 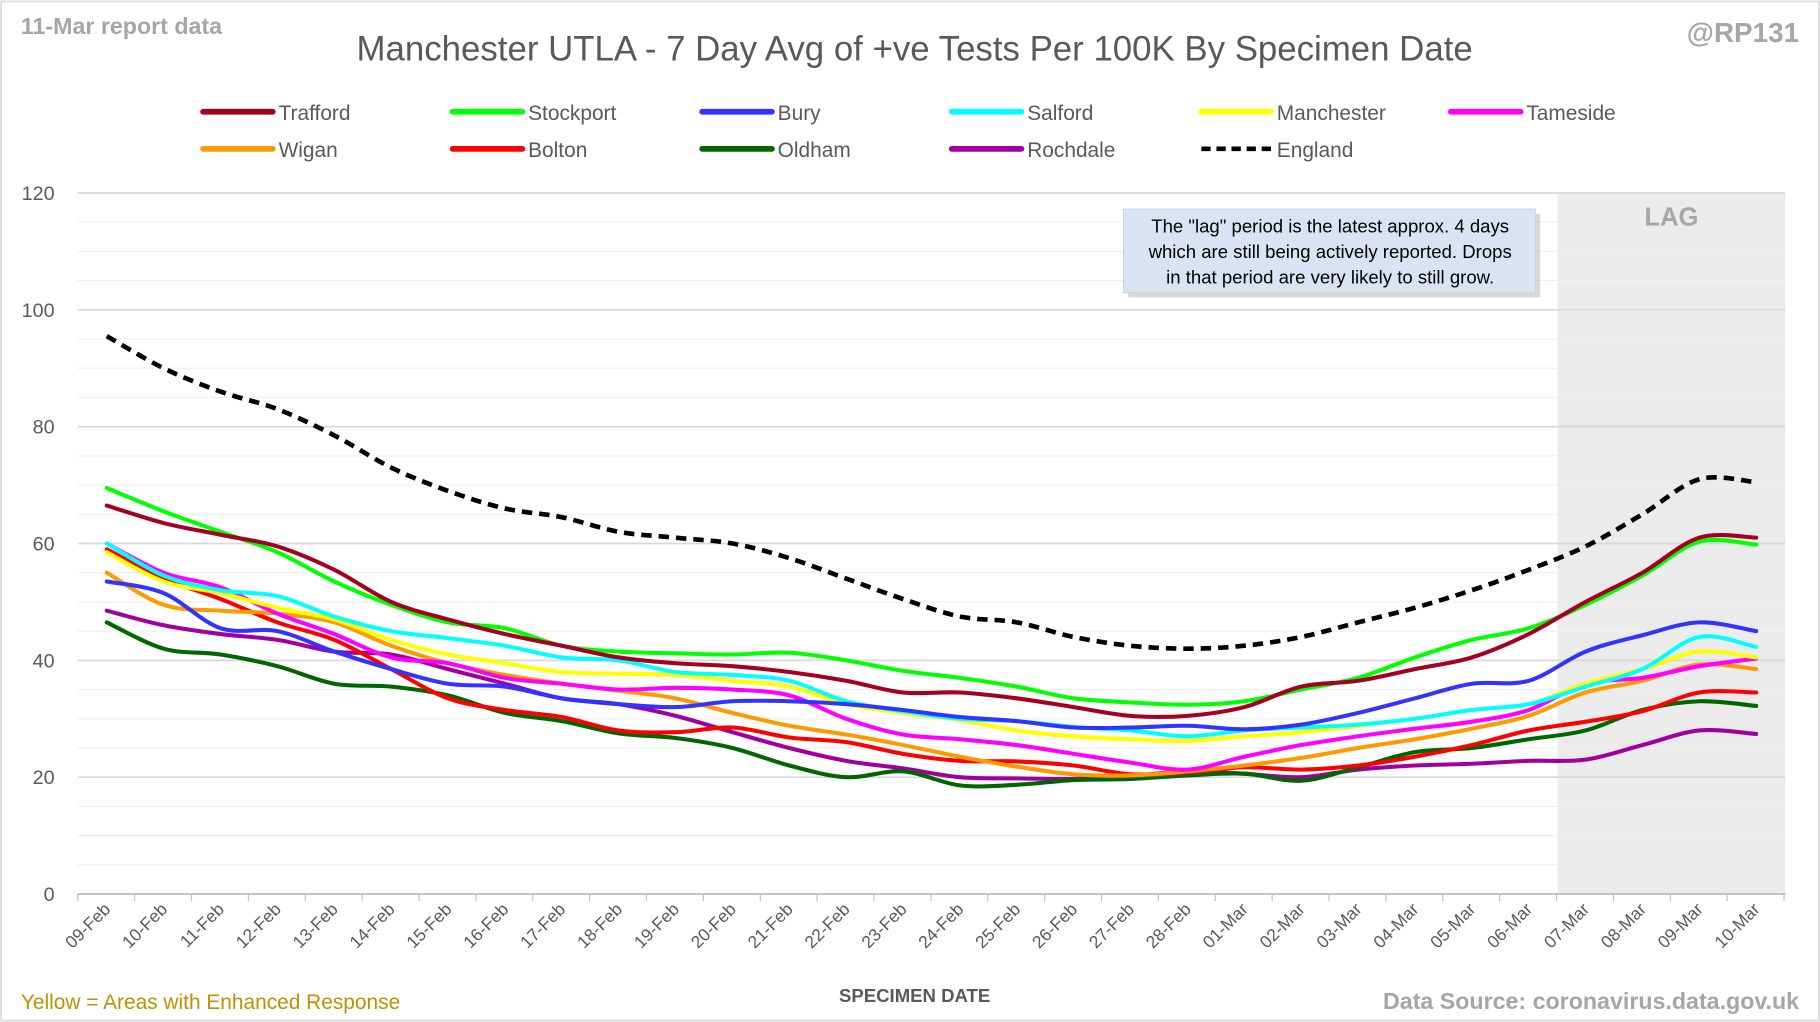 What do you see at coordinates (38, 311) in the screenshot?
I see `y-tick-label: 100` at bounding box center [38, 311].